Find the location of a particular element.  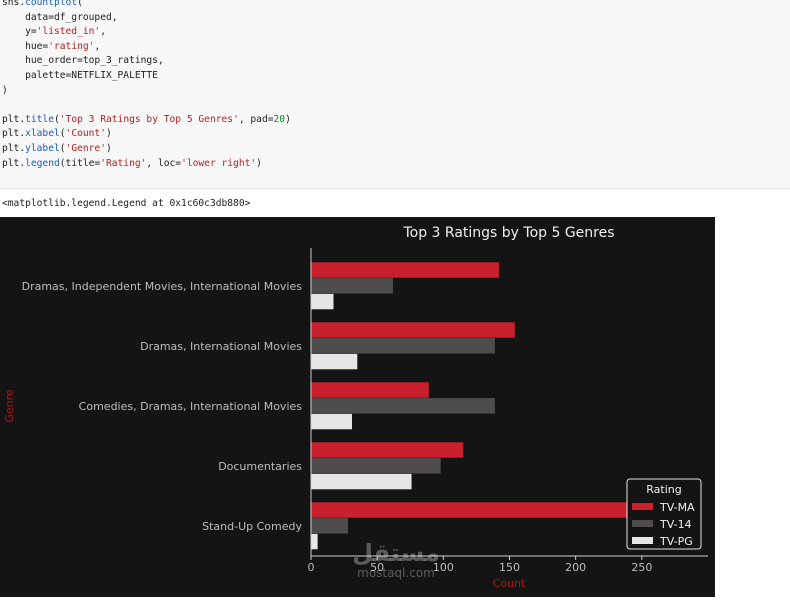

y-tick-label: Documentaries is located at coordinates (260, 466).